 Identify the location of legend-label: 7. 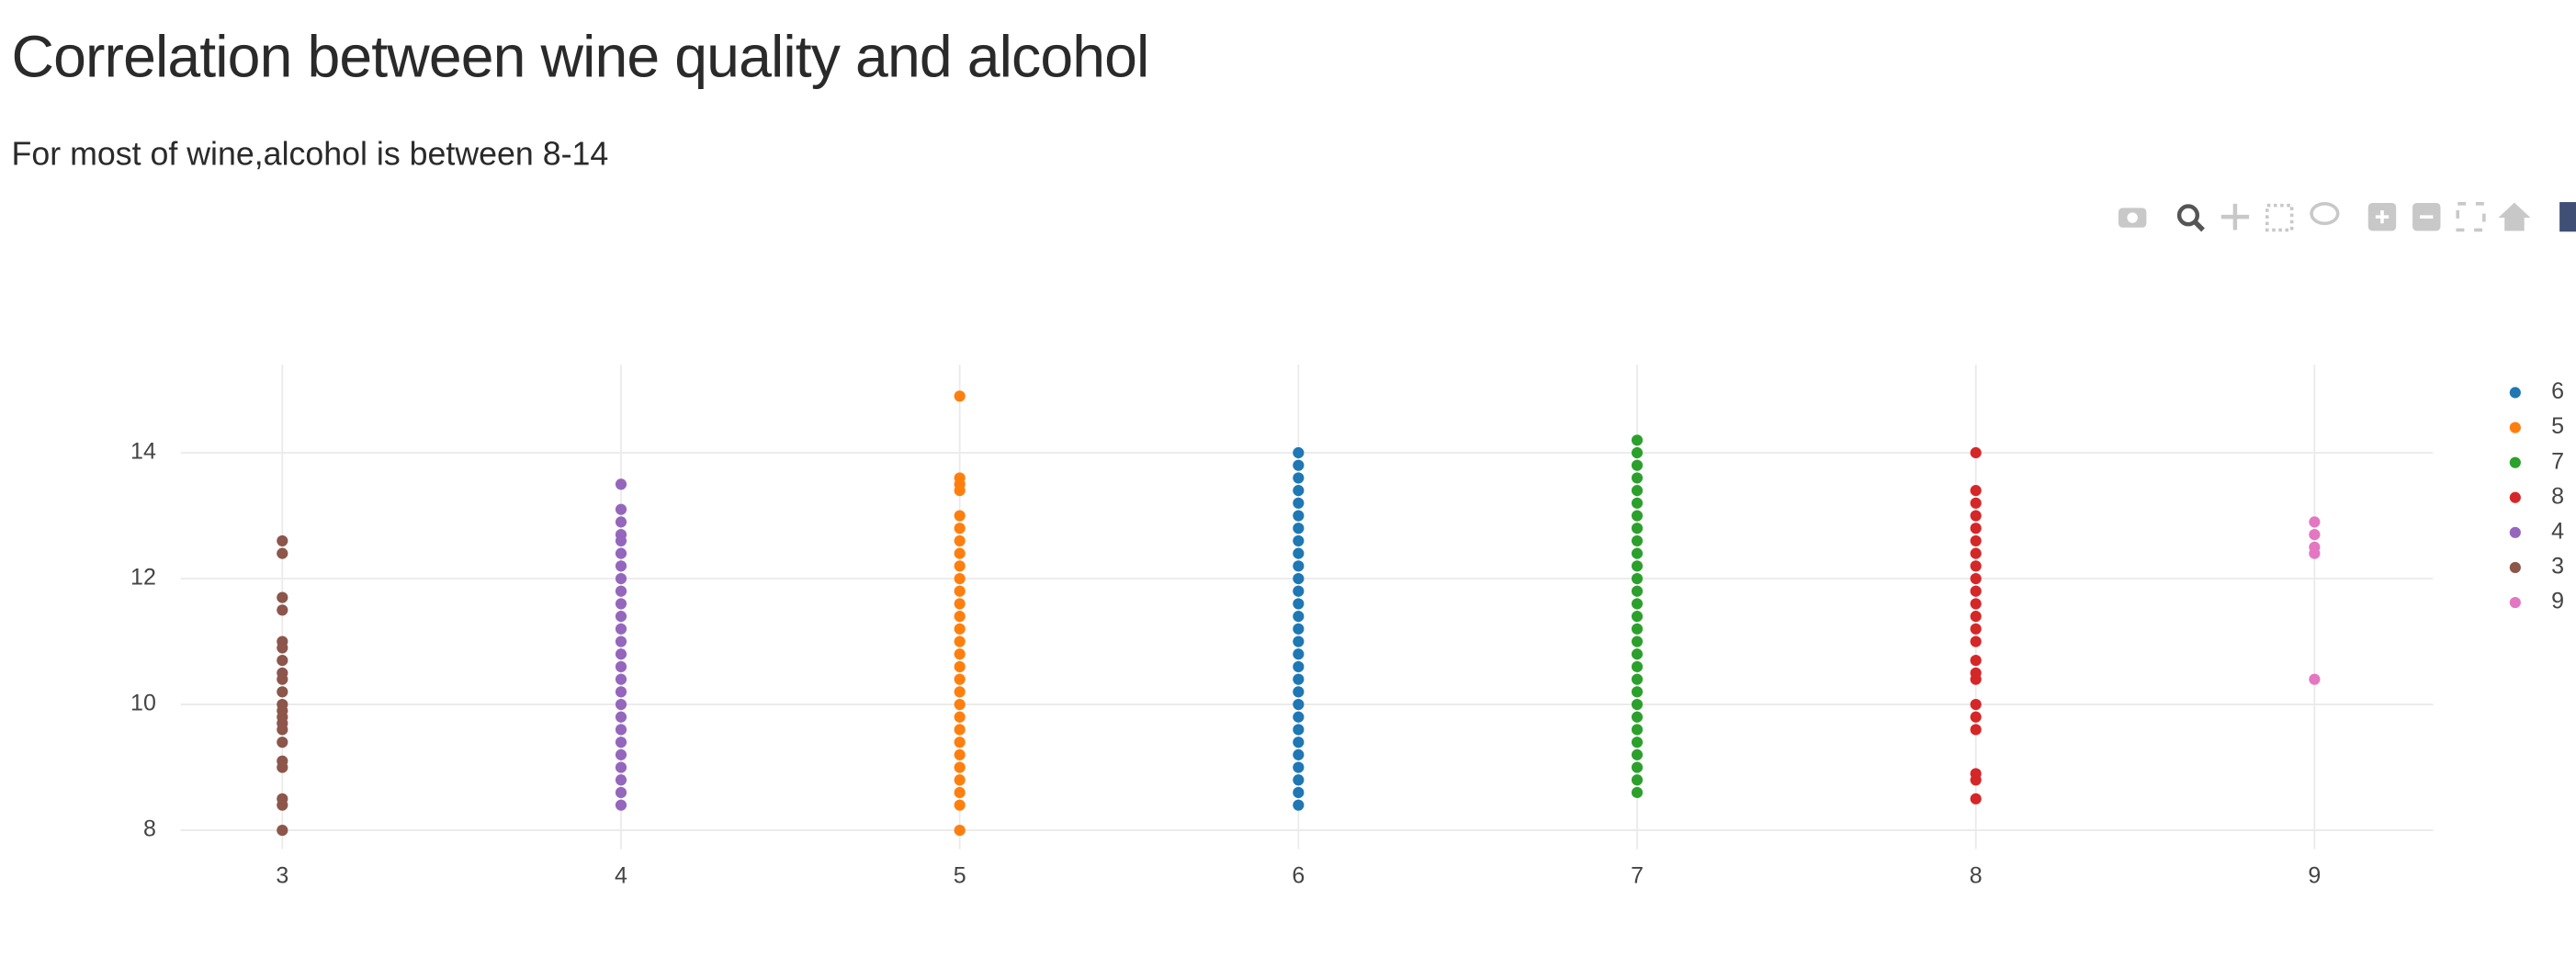
(2557, 461).